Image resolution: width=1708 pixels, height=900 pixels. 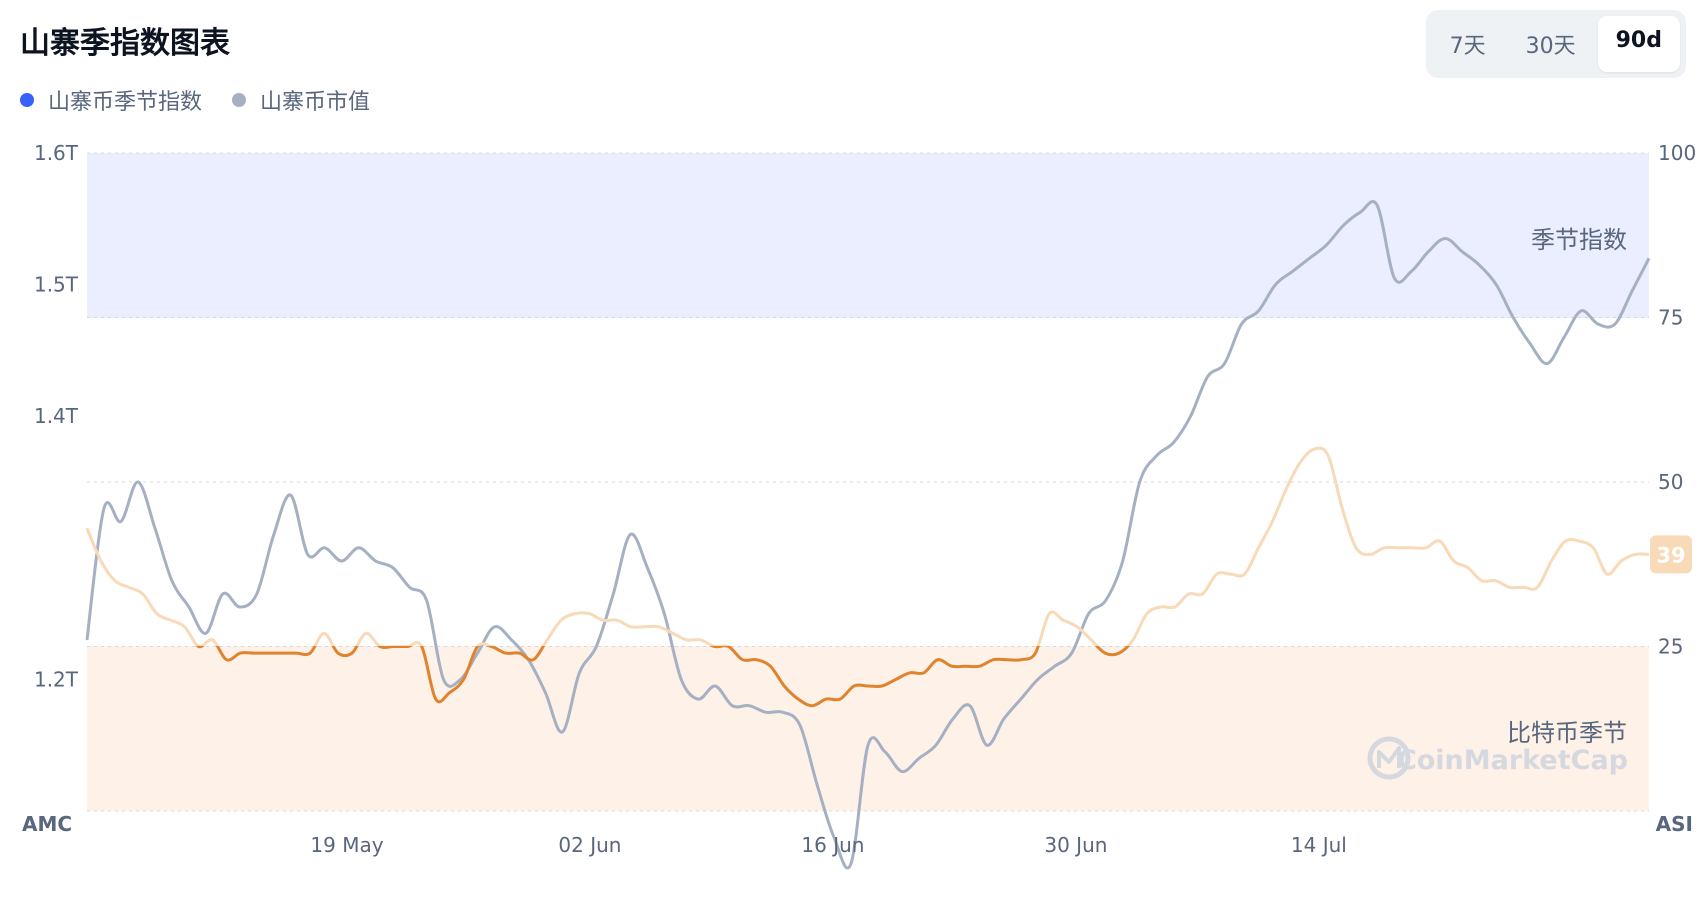 I want to click on current-value-badge-bg, so click(x=1671, y=554).